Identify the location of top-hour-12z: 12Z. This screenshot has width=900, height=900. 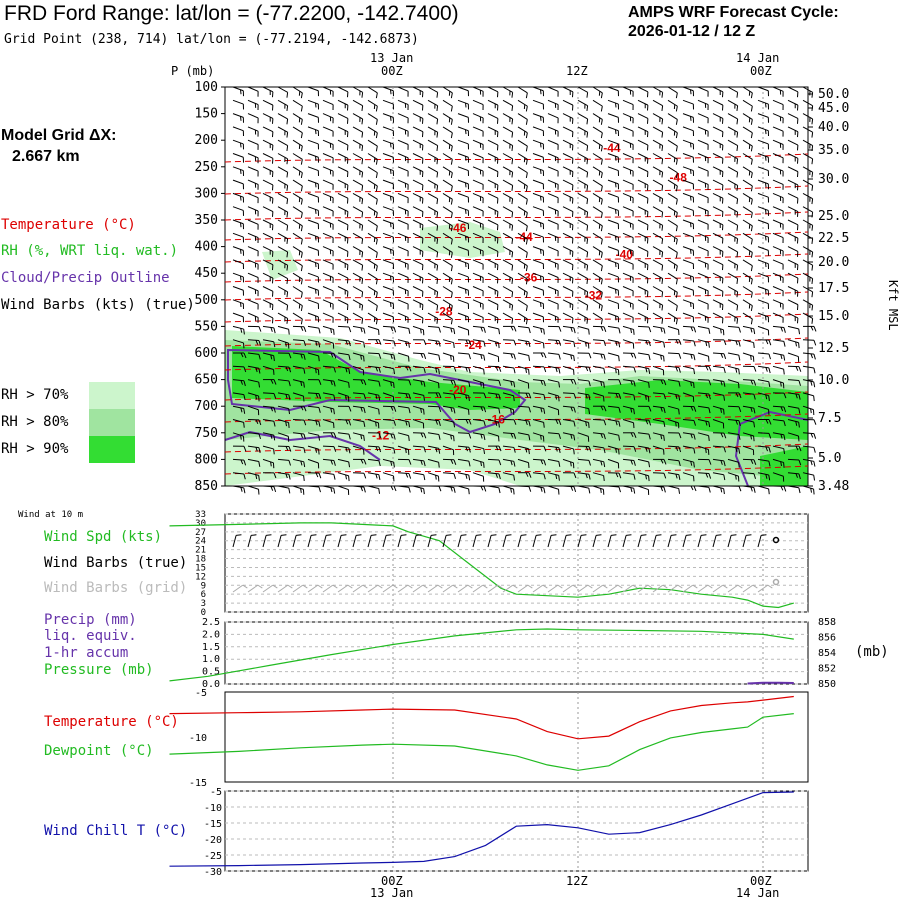
(577, 71).